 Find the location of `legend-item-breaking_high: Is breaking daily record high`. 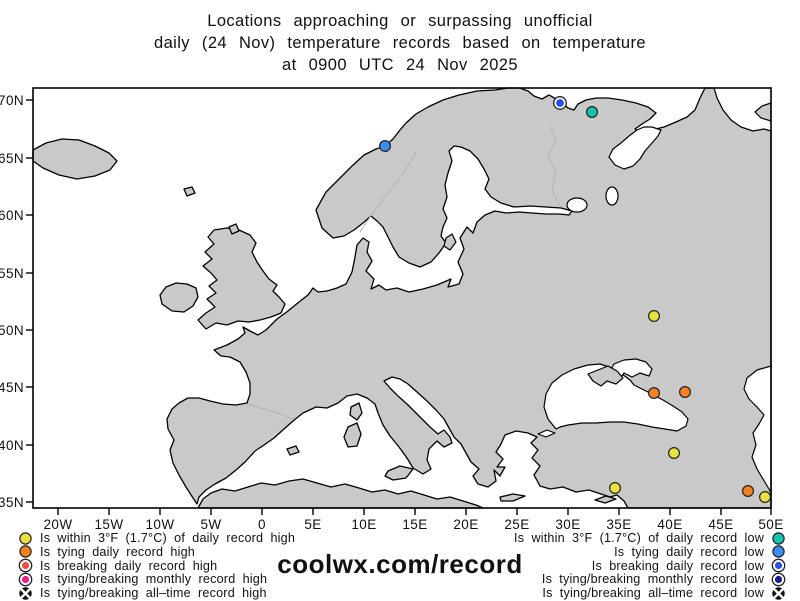

legend-item-breaking_high: Is breaking daily record high is located at coordinates (117, 566).